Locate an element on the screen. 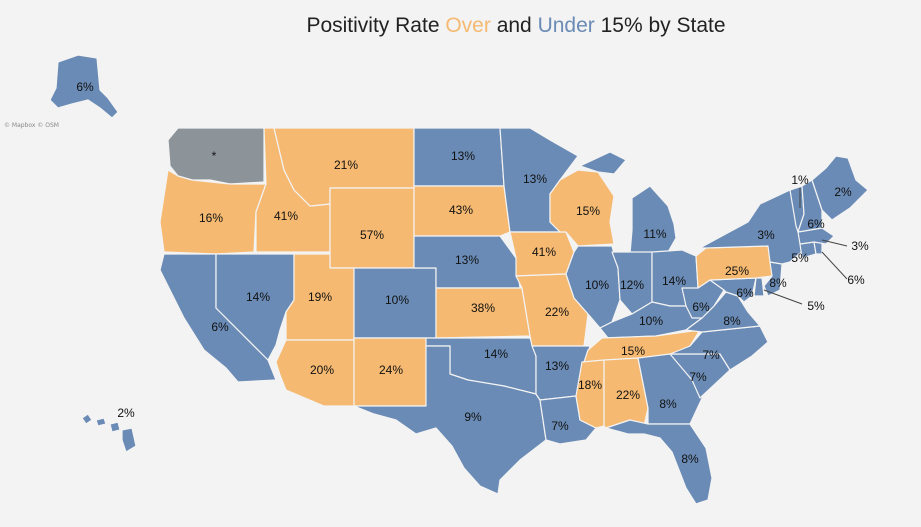  state-value-label-ms: 18% is located at coordinates (590, 385).